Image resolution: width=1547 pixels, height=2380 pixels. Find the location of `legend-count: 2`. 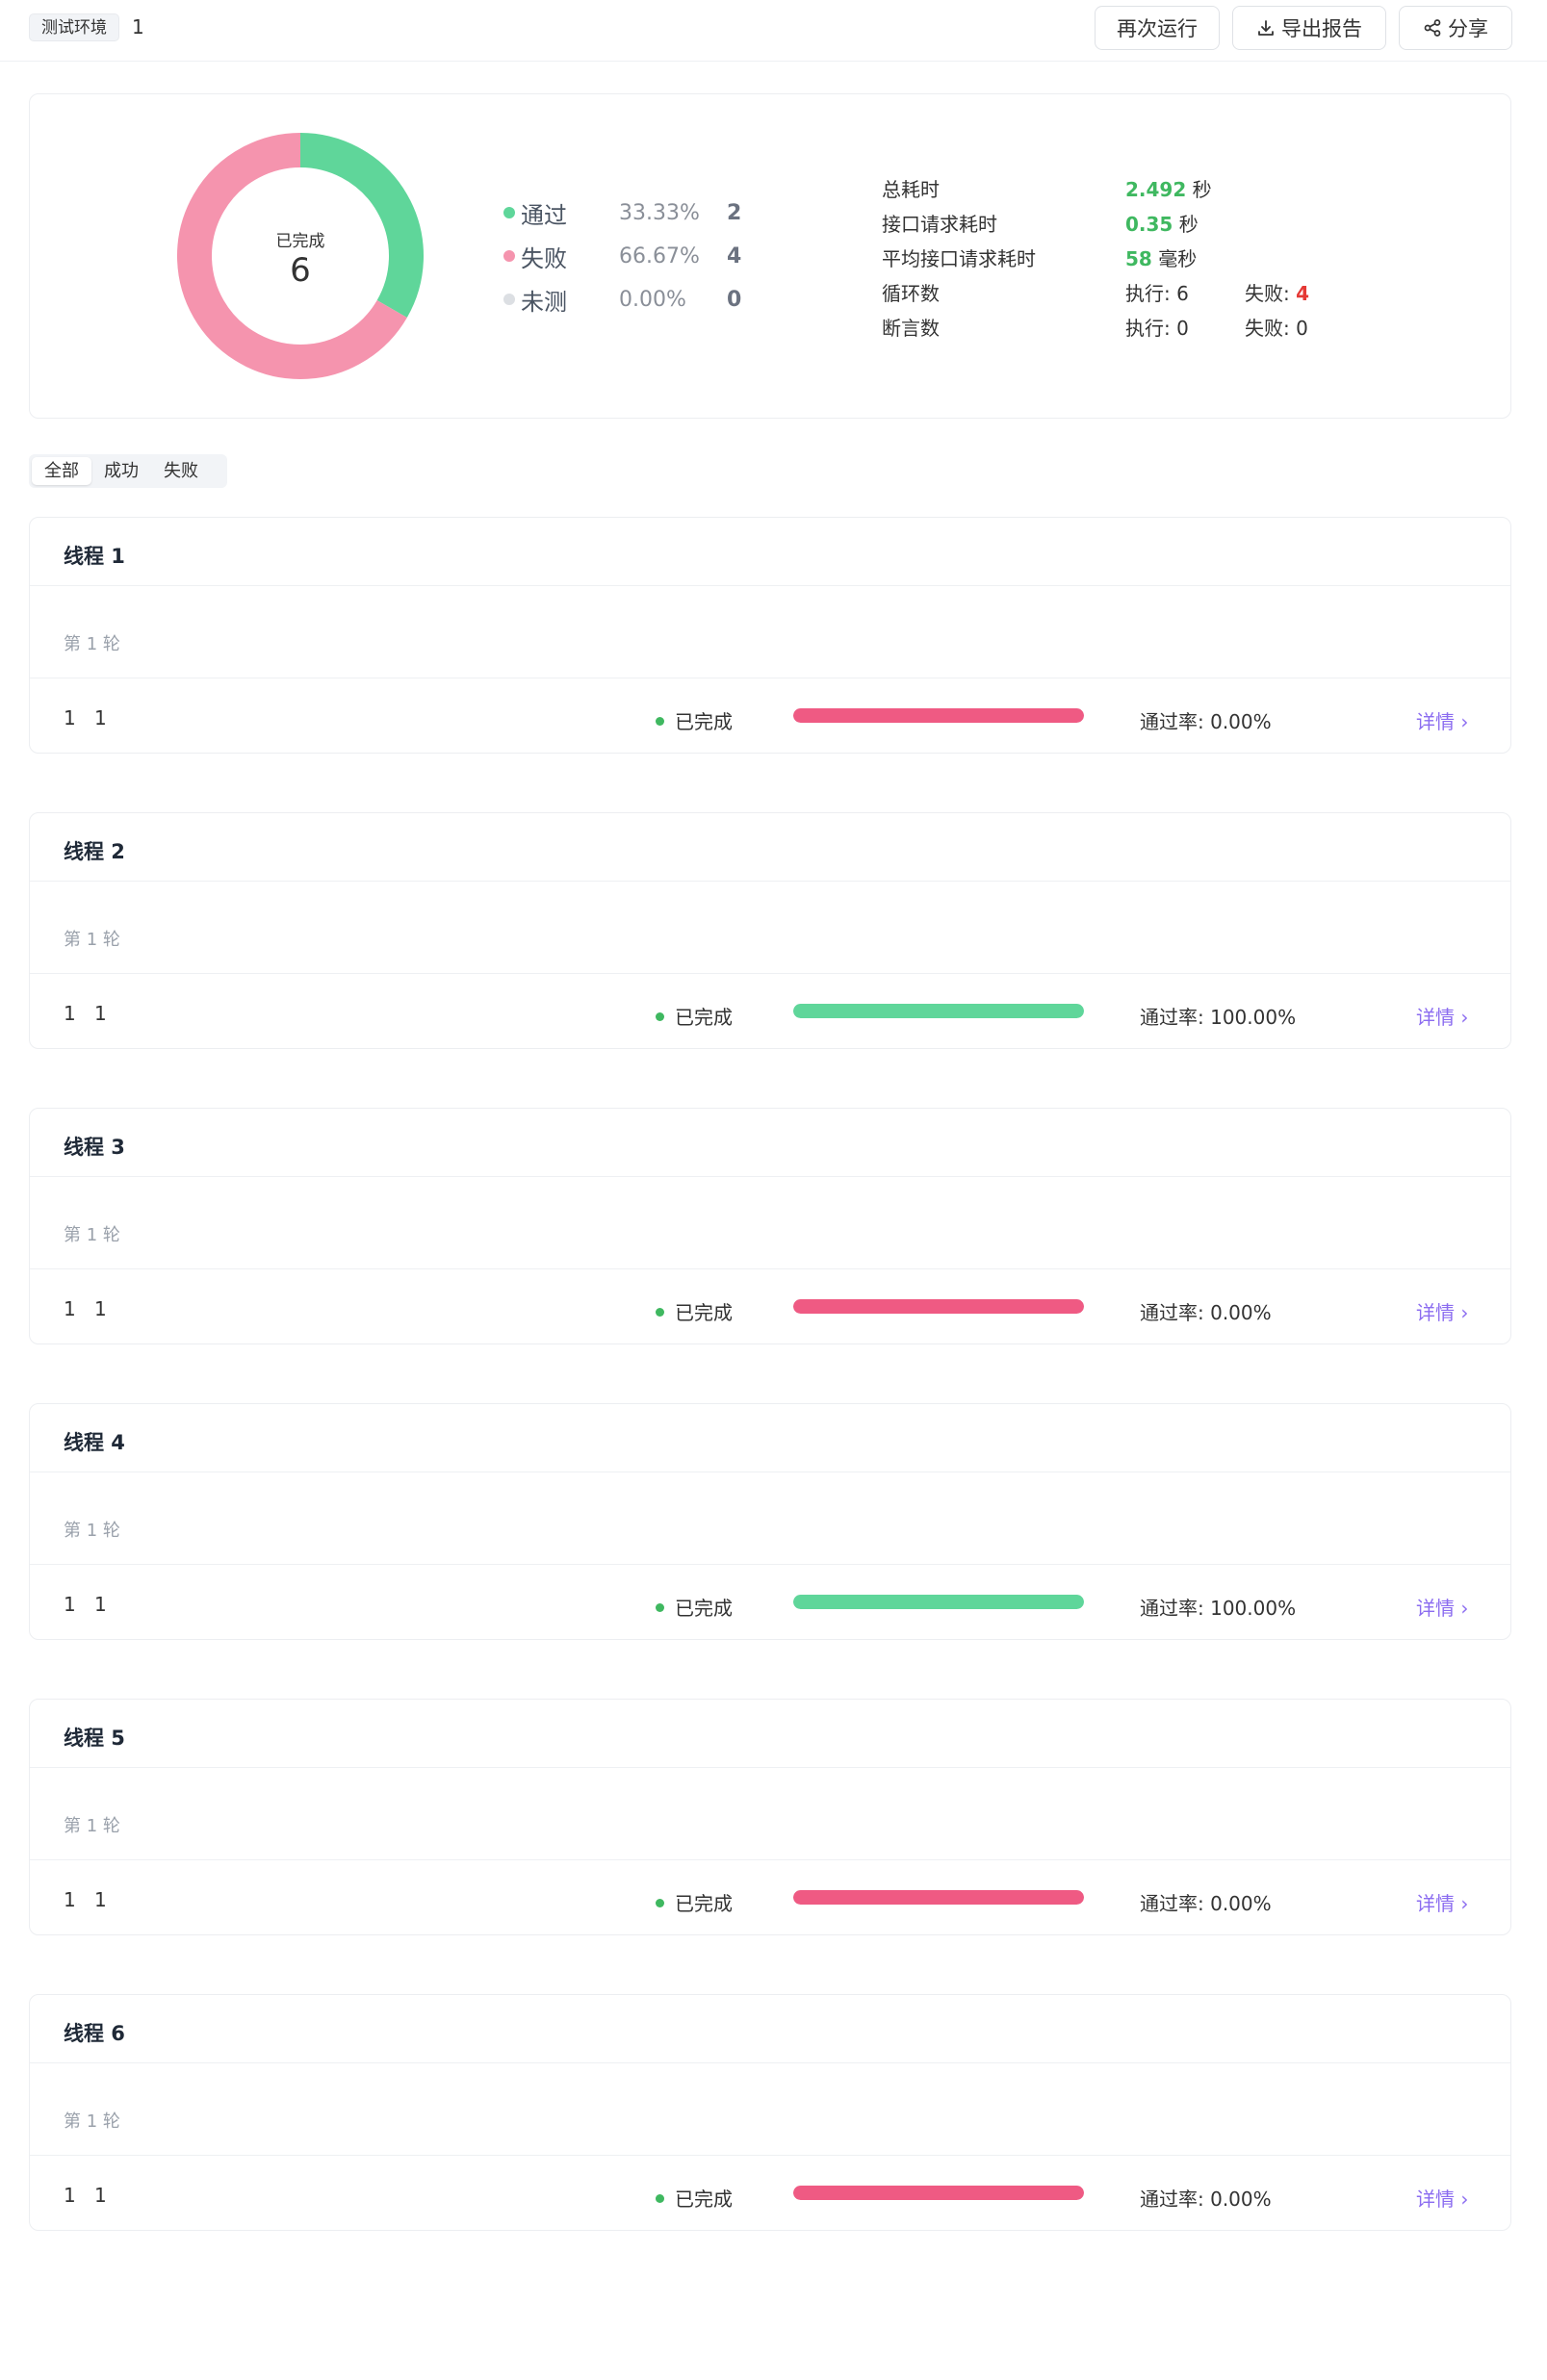

legend-count: 2 is located at coordinates (734, 213).